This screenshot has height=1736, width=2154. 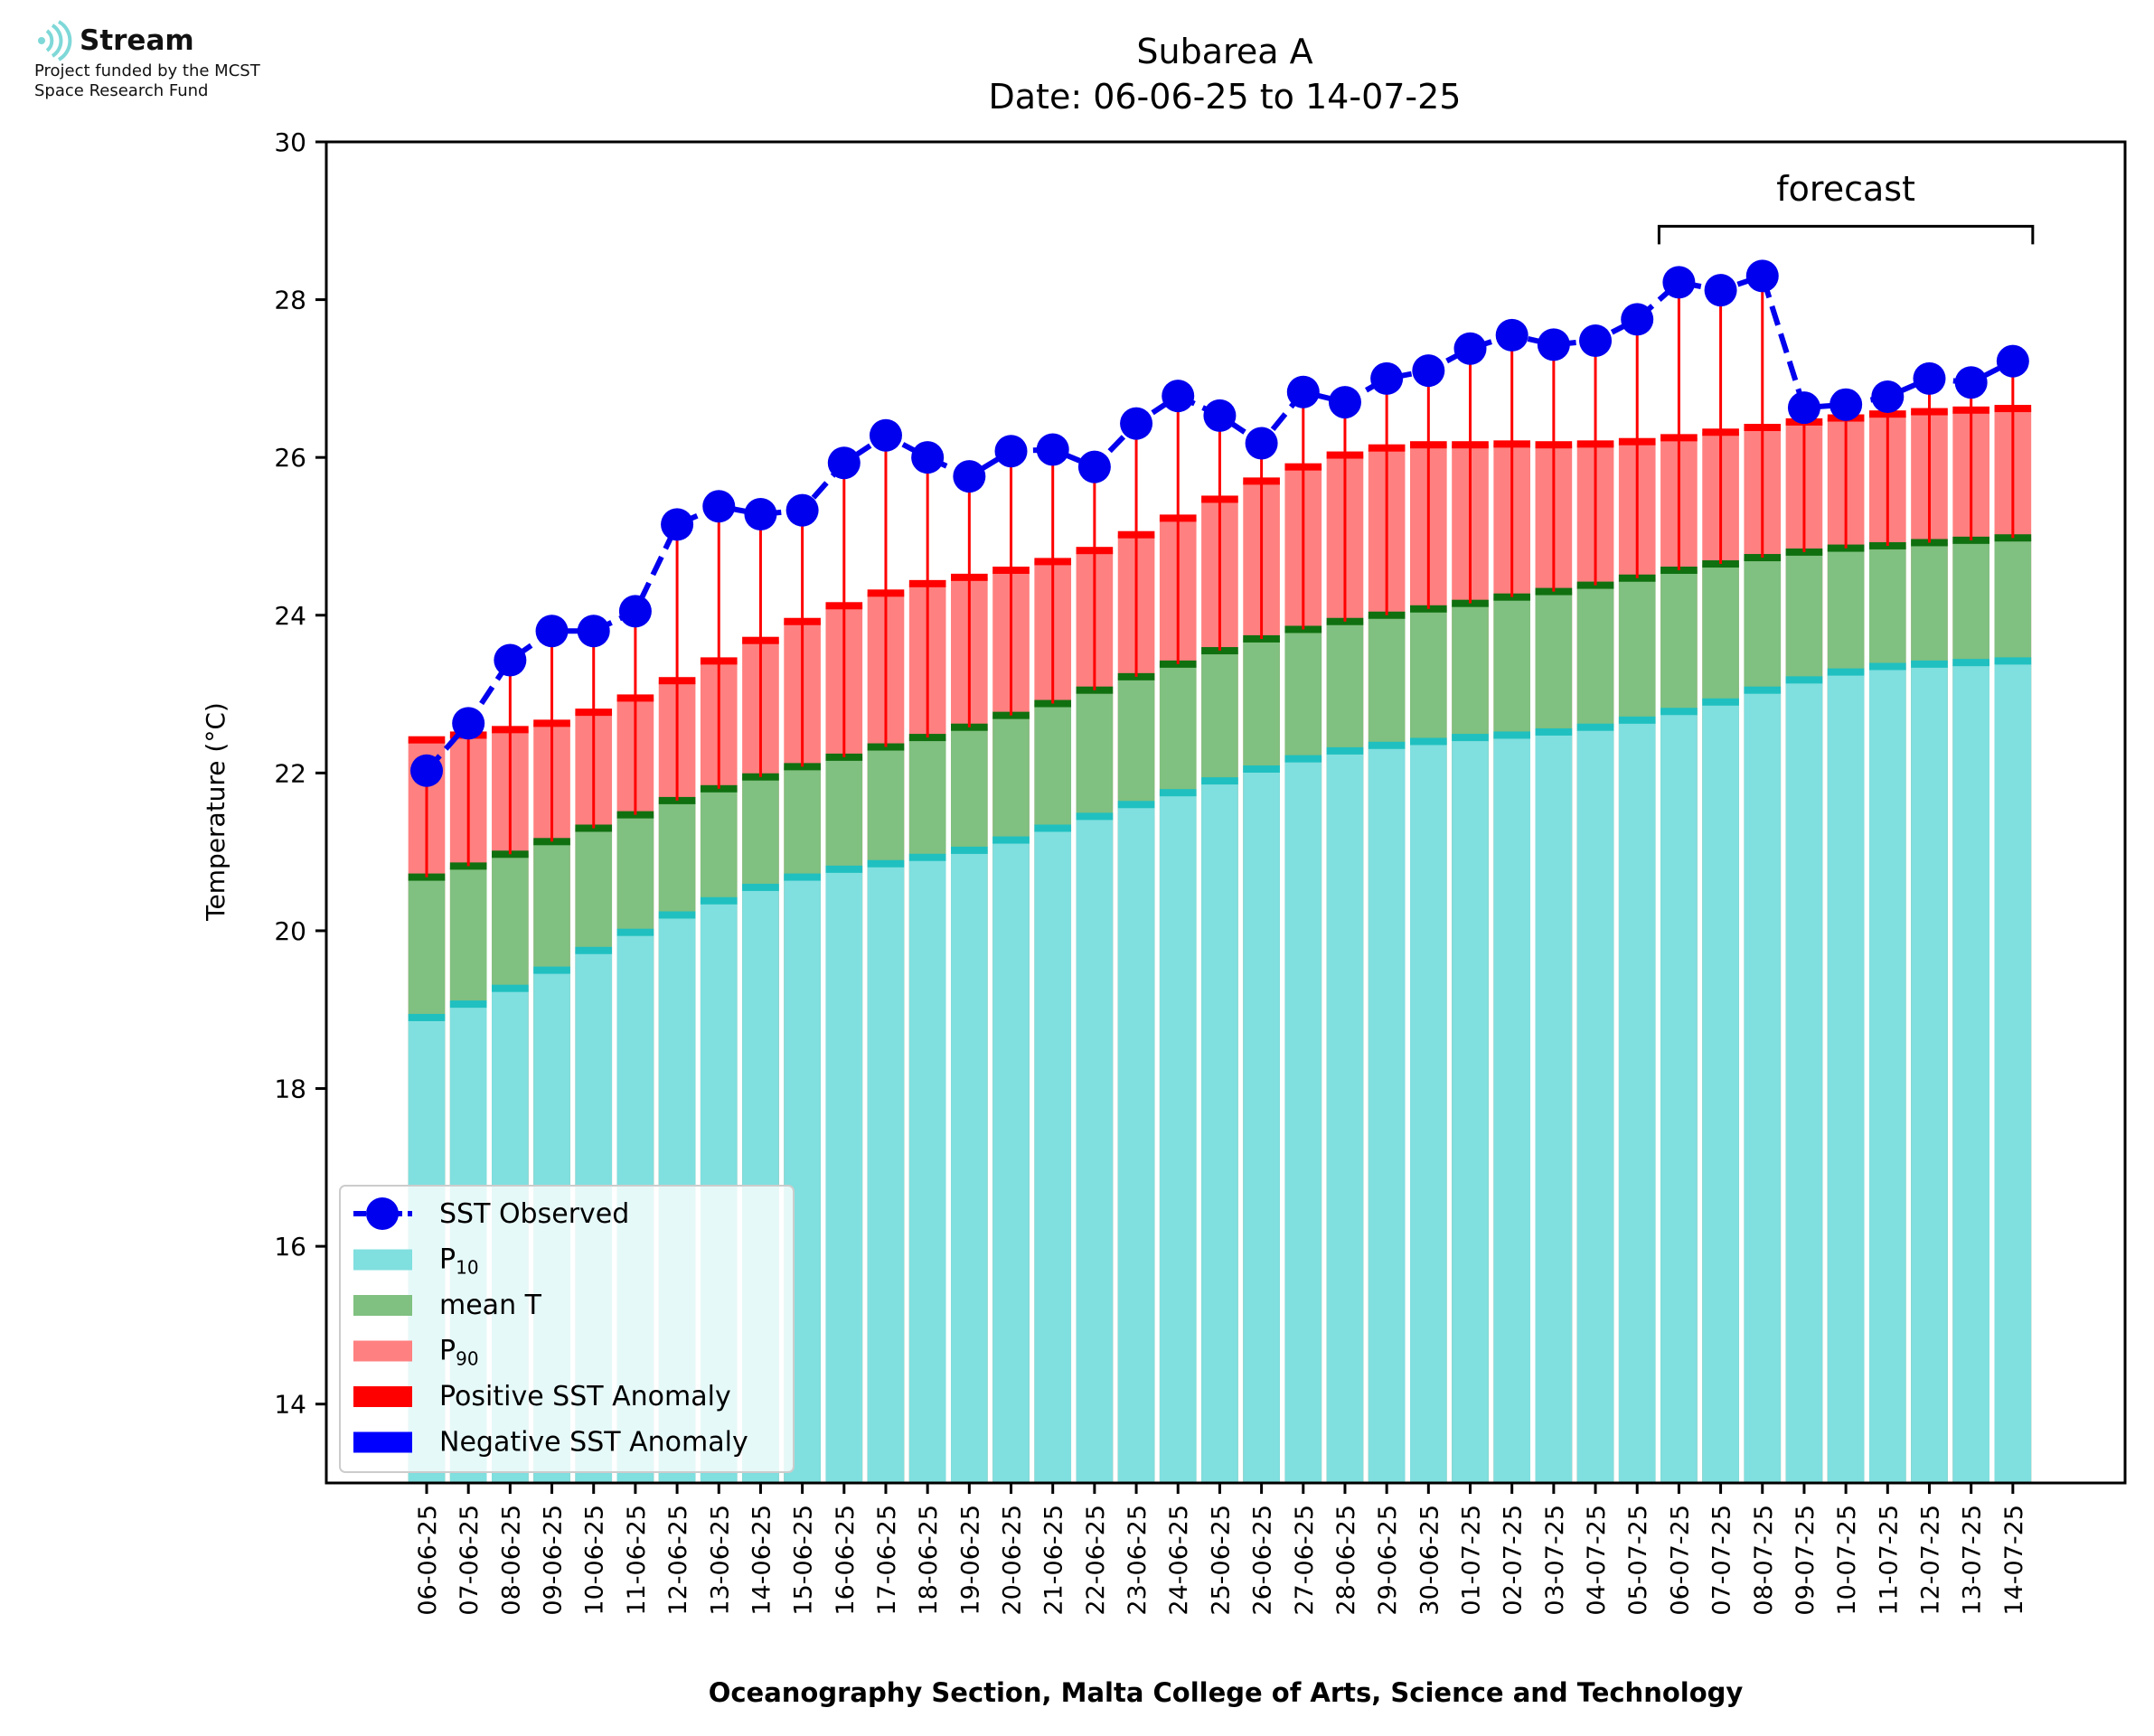 What do you see at coordinates (121, 90) in the screenshot?
I see `funded-line-2: Space Research Fund` at bounding box center [121, 90].